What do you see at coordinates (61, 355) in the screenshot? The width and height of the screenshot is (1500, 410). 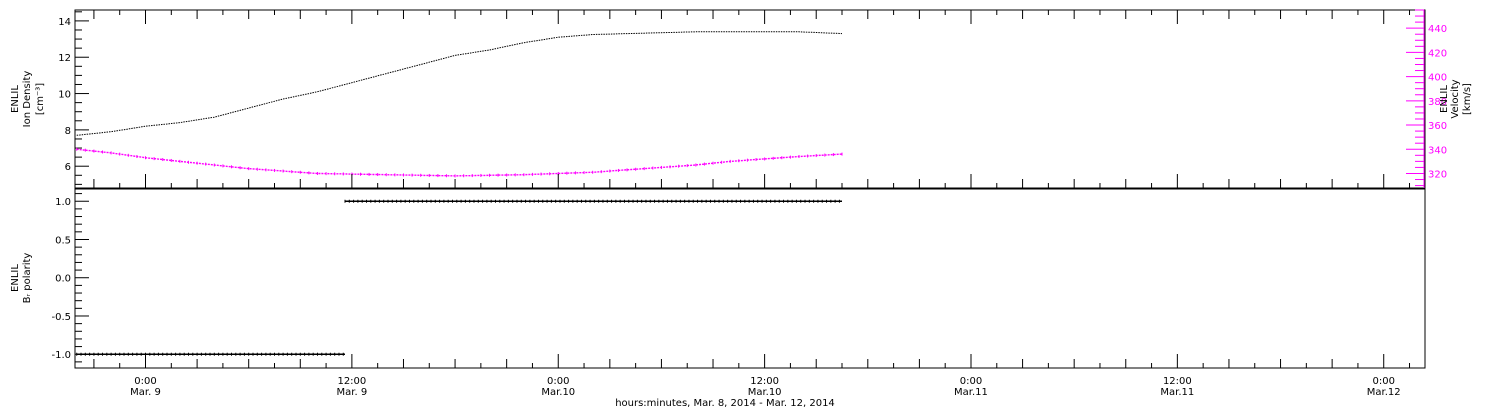 I see `br-polarity-tick-label: -1.0` at bounding box center [61, 355].